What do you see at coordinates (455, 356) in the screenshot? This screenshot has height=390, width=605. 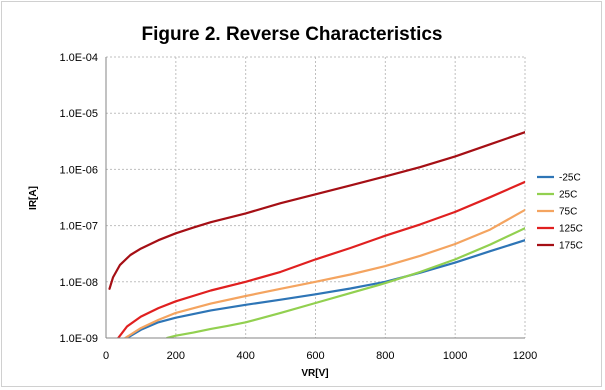 I see `x-tick-label: 1000` at bounding box center [455, 356].